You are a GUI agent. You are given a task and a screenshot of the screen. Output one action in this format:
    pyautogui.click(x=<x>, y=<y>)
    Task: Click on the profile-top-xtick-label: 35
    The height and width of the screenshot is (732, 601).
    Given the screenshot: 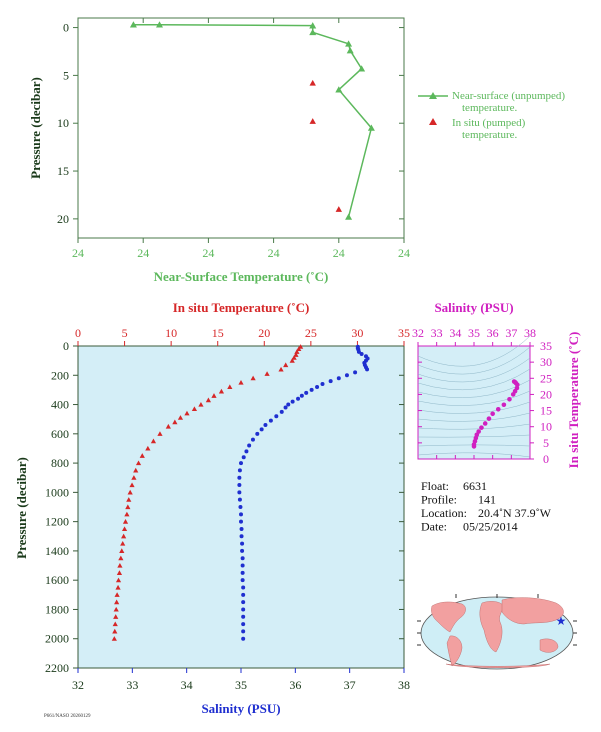 What is the action you would take?
    pyautogui.click(x=404, y=333)
    